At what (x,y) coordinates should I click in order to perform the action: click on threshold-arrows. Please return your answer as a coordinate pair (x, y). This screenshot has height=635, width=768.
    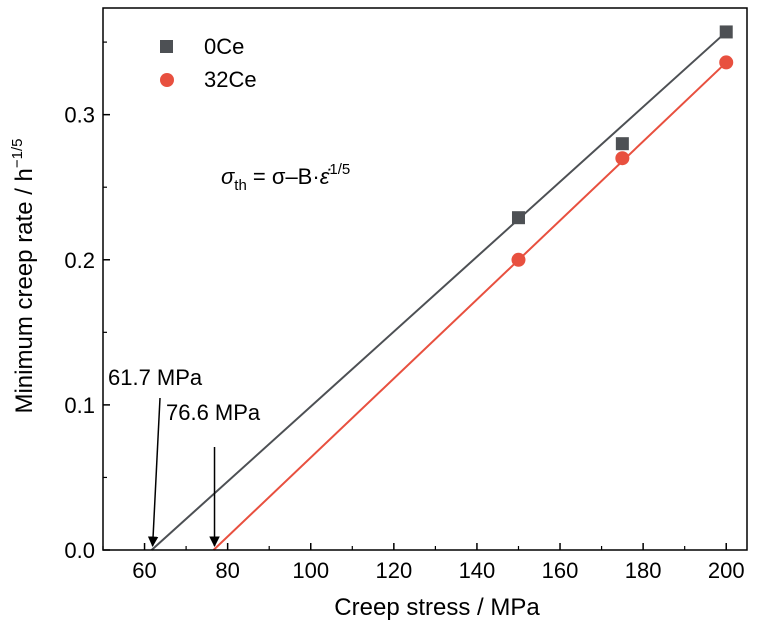
    Looking at the image, I should click on (183, 472).